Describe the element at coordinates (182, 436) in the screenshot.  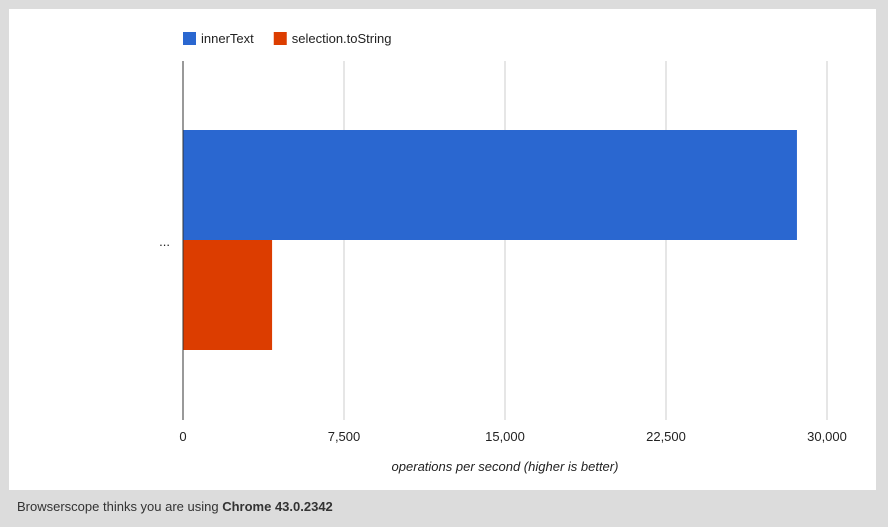
I see `x-tick-label: 0` at that location.